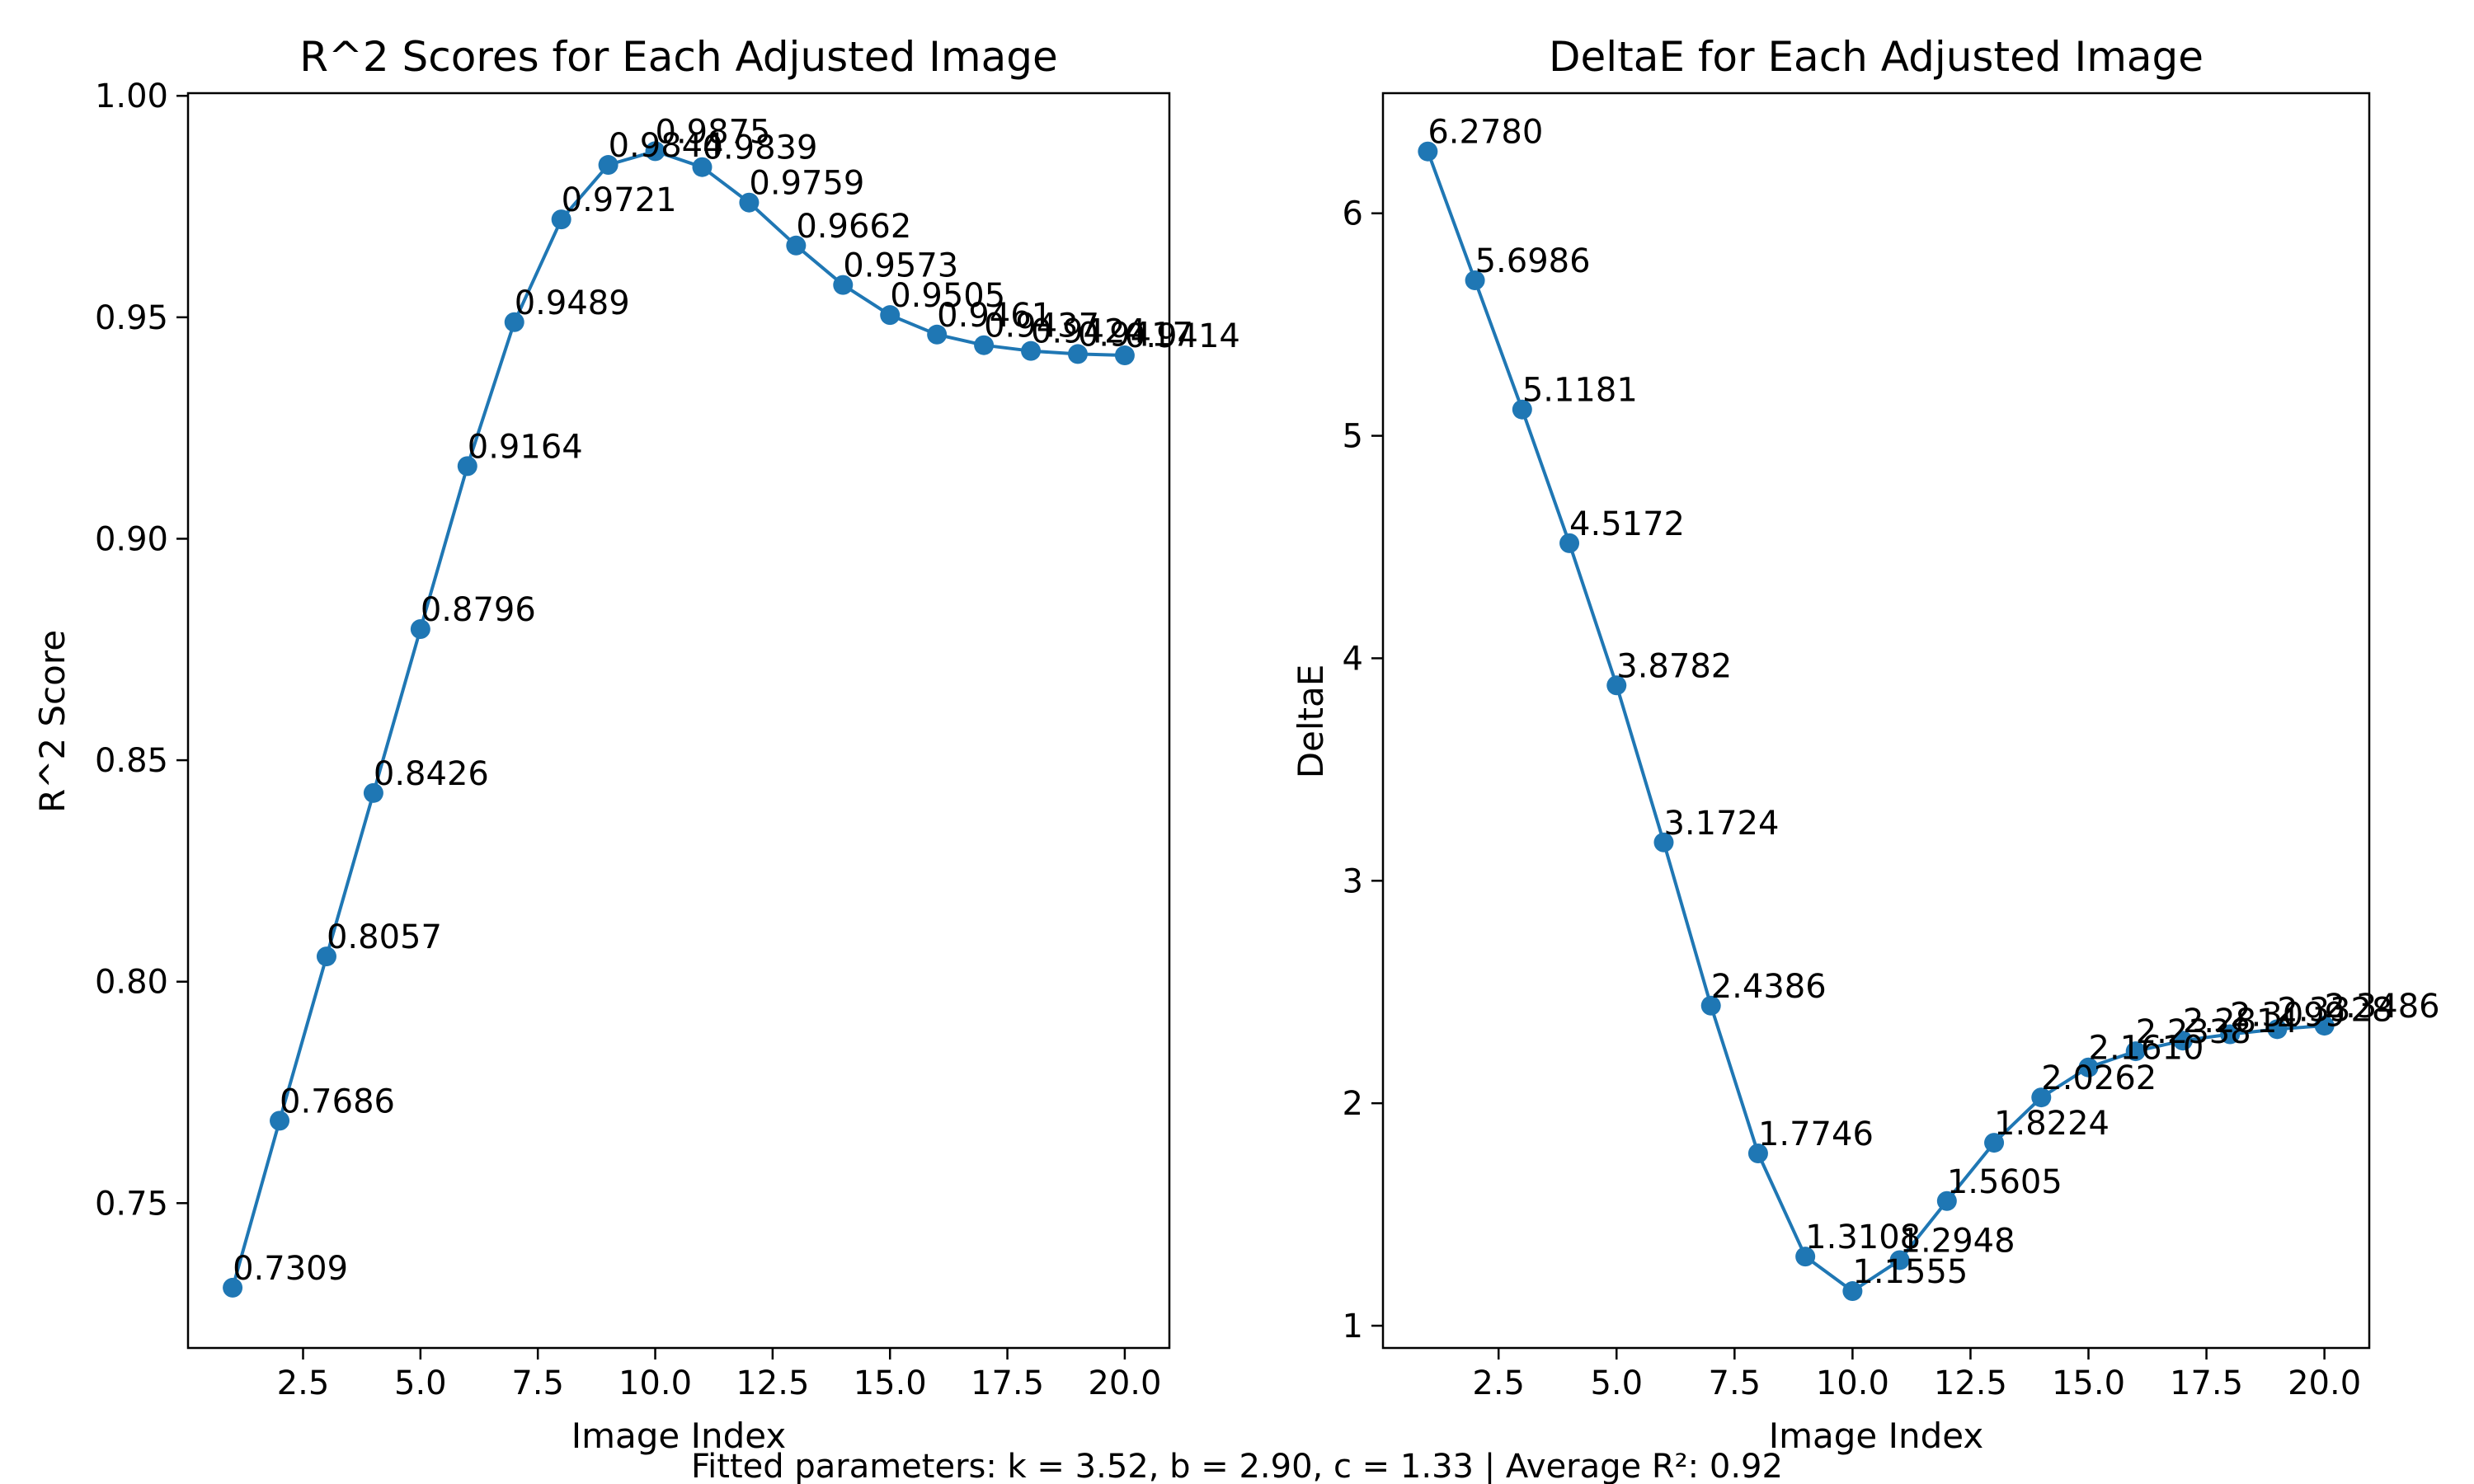 Image resolution: width=2474 pixels, height=1484 pixels. Describe the element at coordinates (619, 200) in the screenshot. I see `r2-data-label: 0.9721` at that location.